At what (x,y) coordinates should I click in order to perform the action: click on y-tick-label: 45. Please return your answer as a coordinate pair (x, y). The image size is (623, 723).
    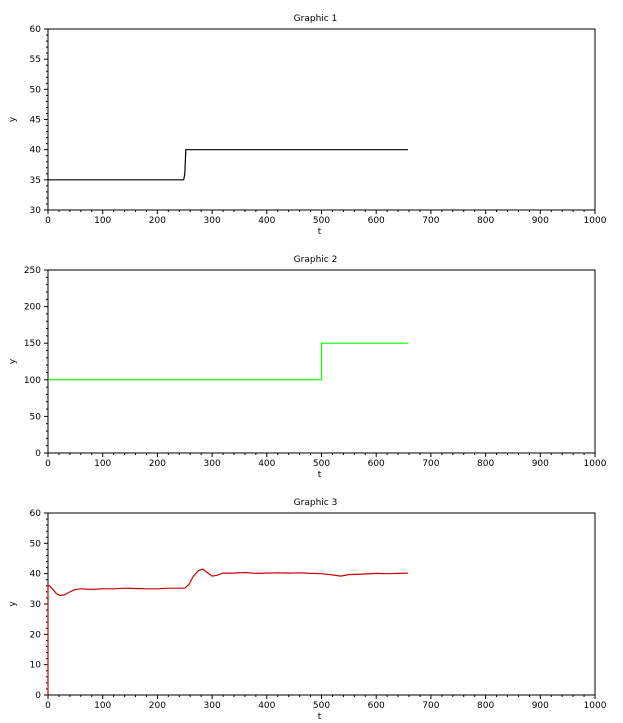
    Looking at the image, I should click on (35, 121).